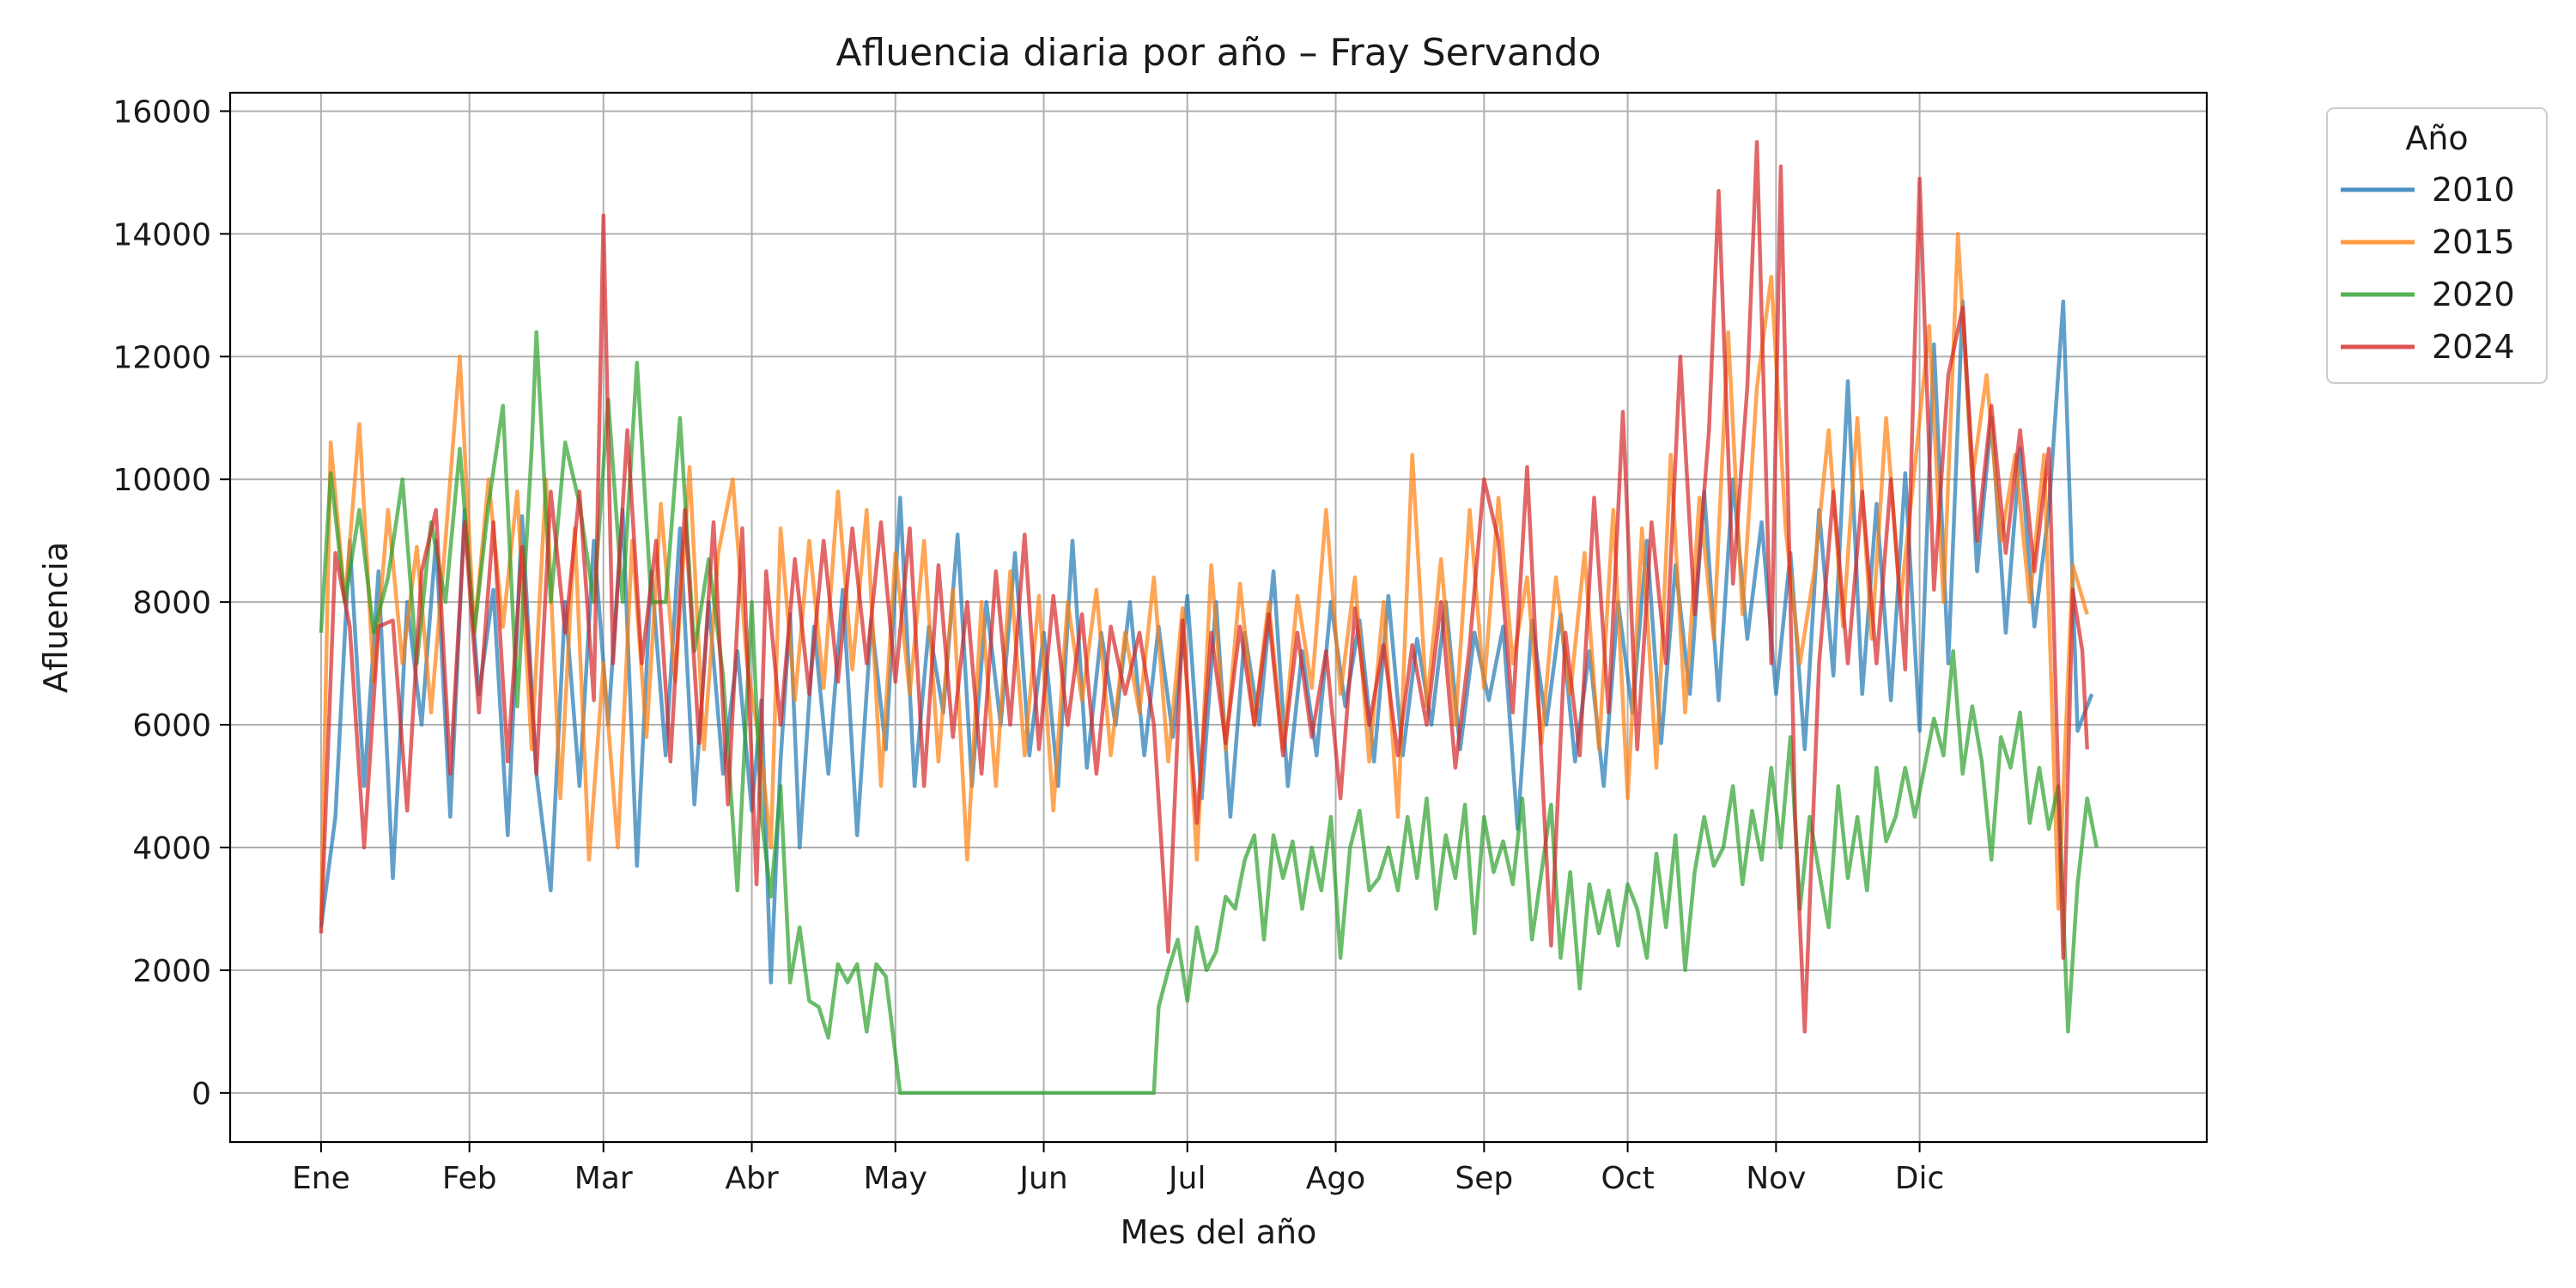 This screenshot has height=1288, width=2576. What do you see at coordinates (1218, 53) in the screenshot?
I see `chart-title: Afluencia diaria por año – Fray Servando` at bounding box center [1218, 53].